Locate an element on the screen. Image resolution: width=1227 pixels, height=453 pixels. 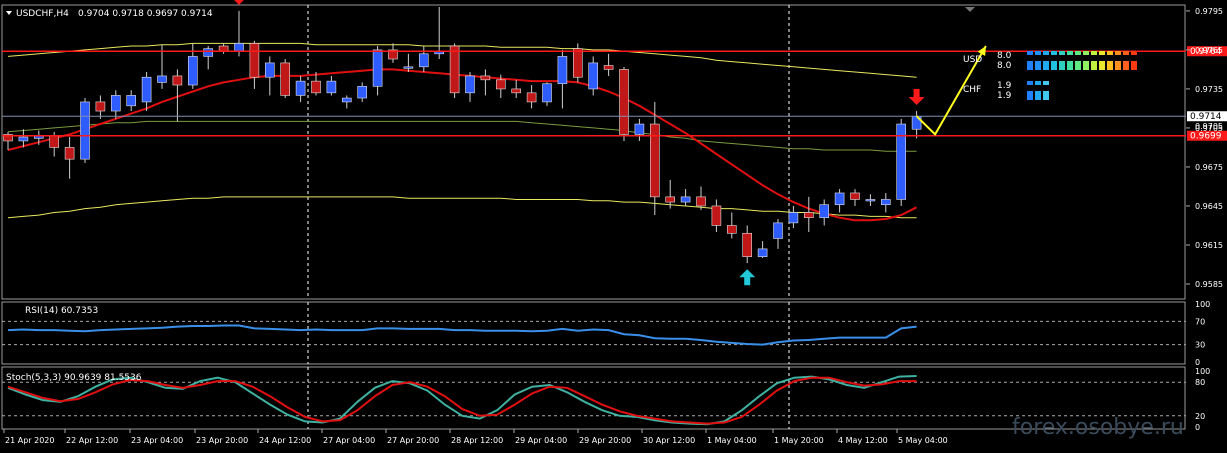
price-tick-label: 0.9705 is located at coordinates (1209, 126).